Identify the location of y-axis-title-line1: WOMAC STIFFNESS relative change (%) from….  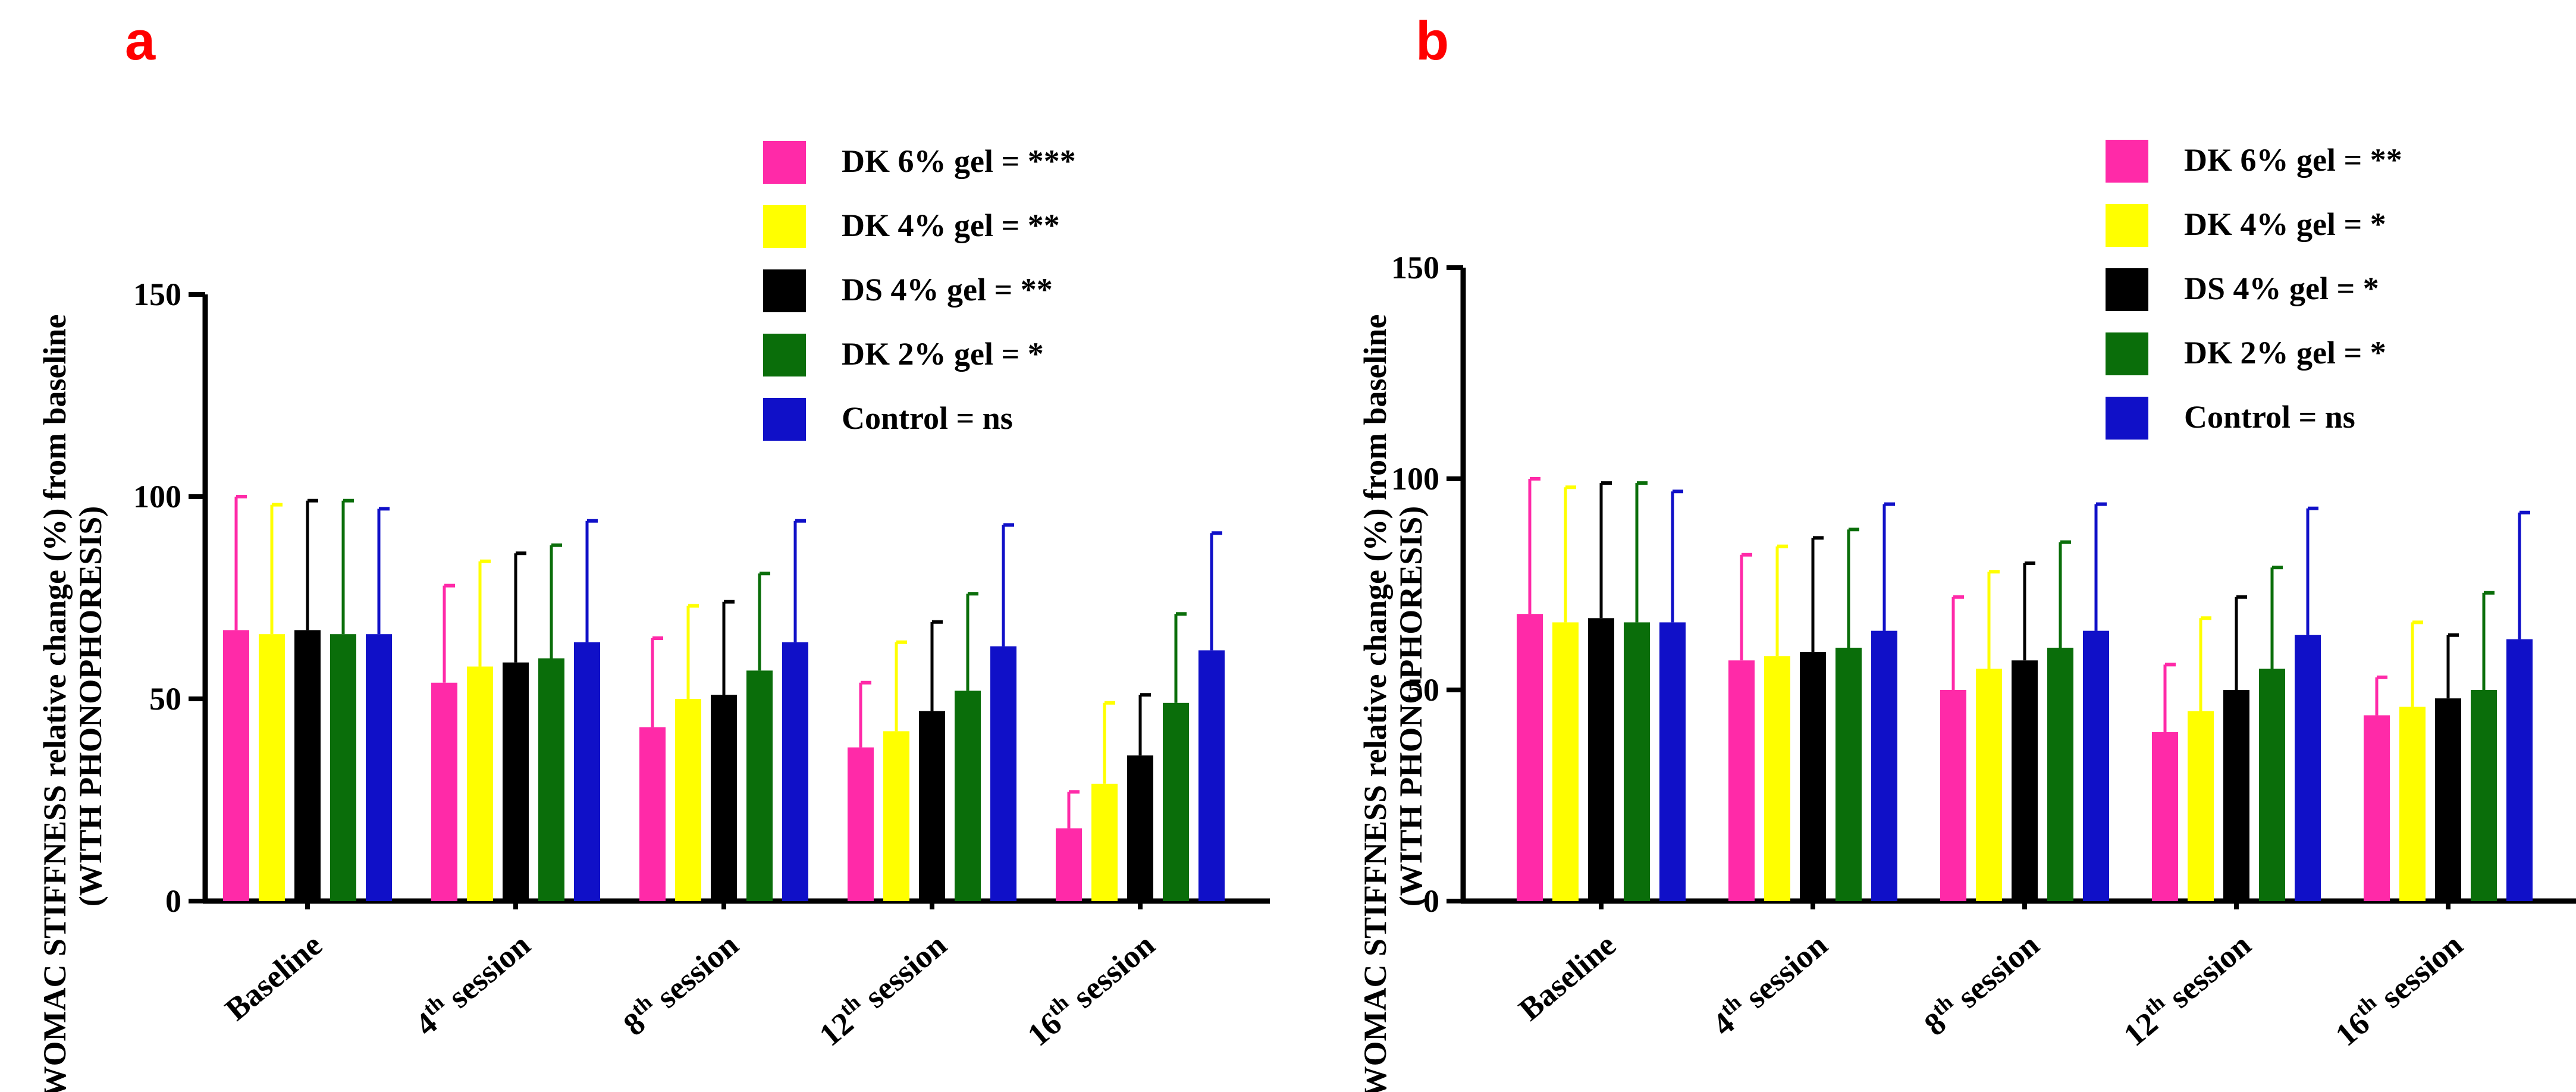
(55, 703).